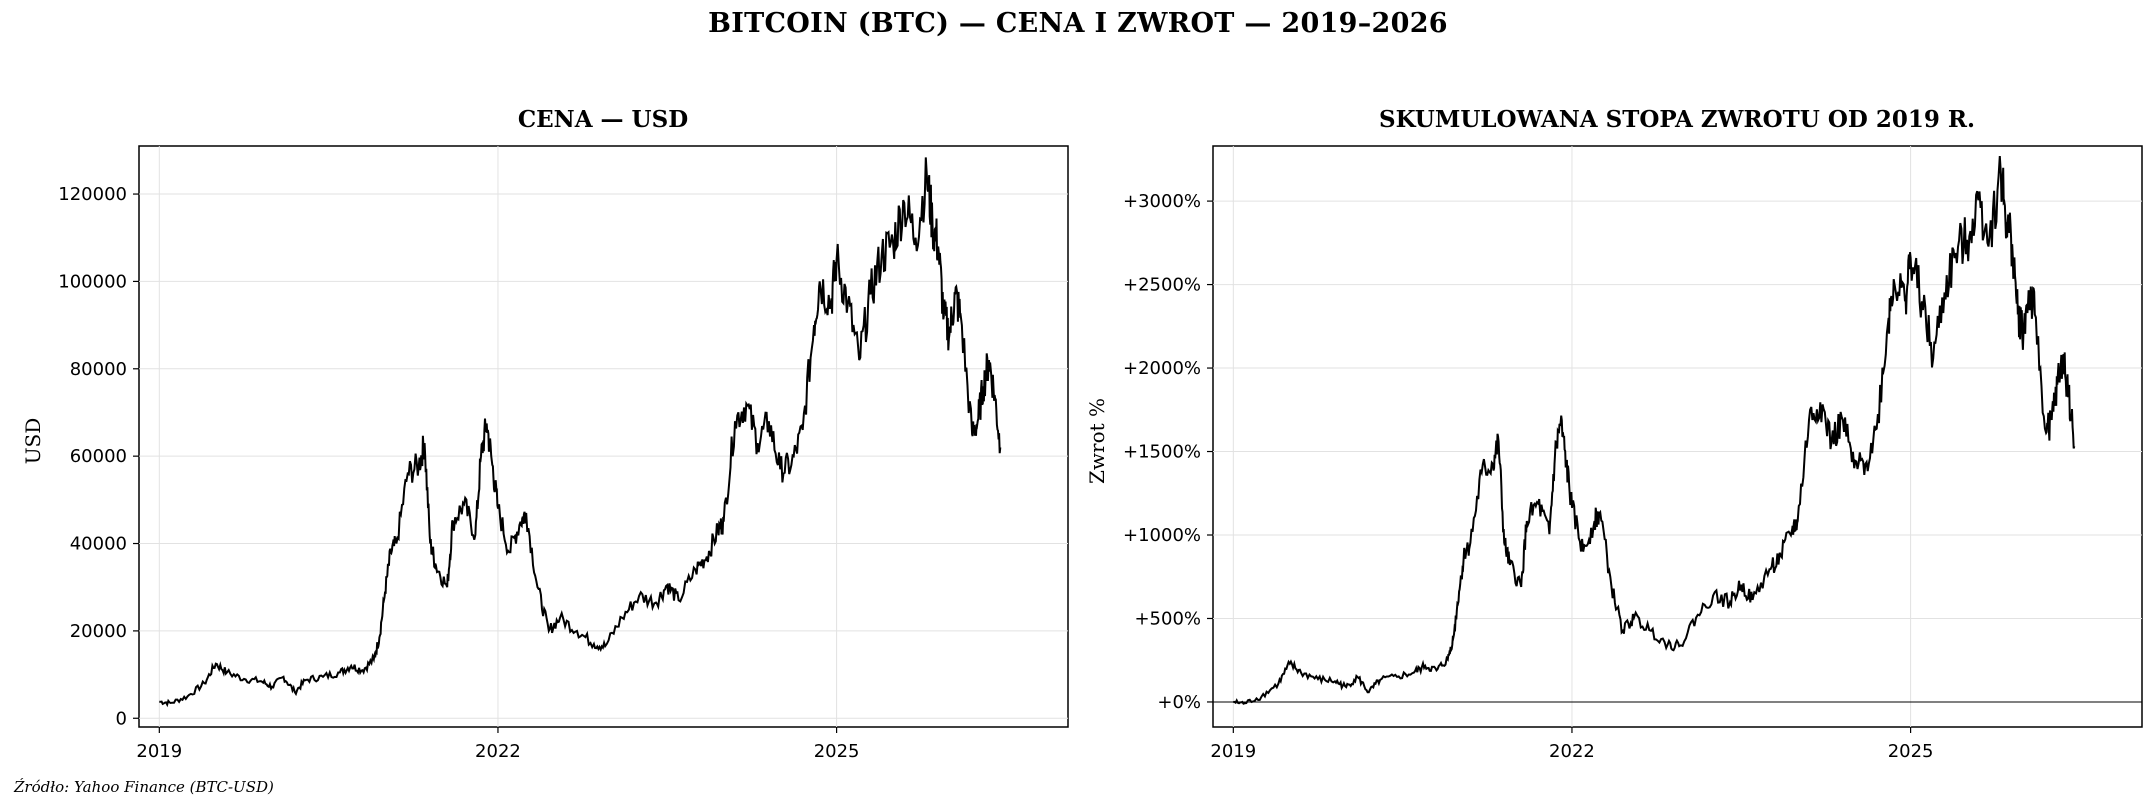 This screenshot has height=812, width=2156. What do you see at coordinates (1162, 285) in the screenshot?
I see `y-tick-label: +2500%` at bounding box center [1162, 285].